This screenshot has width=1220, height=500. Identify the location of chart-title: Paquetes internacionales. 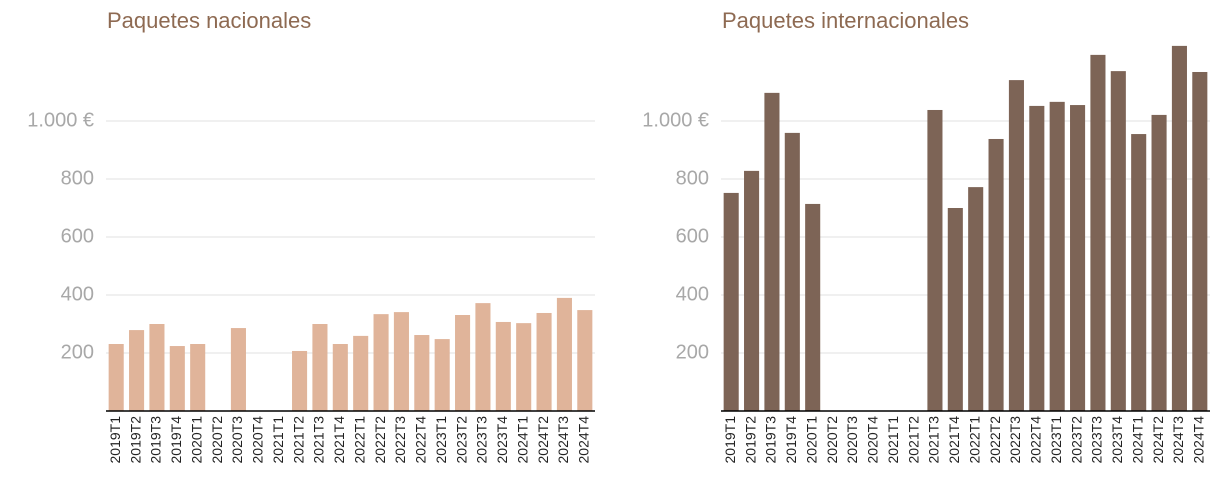
(845, 20).